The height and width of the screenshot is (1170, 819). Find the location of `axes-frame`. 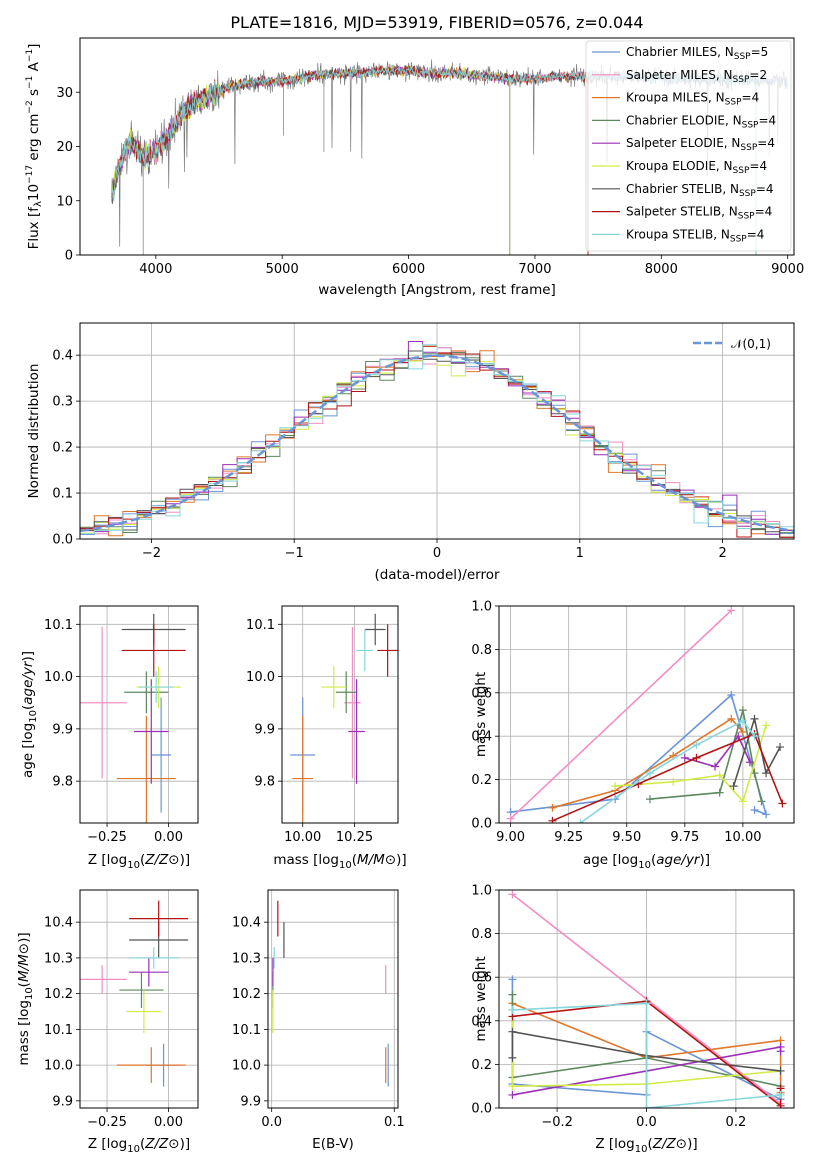

axes-frame is located at coordinates (139, 714).